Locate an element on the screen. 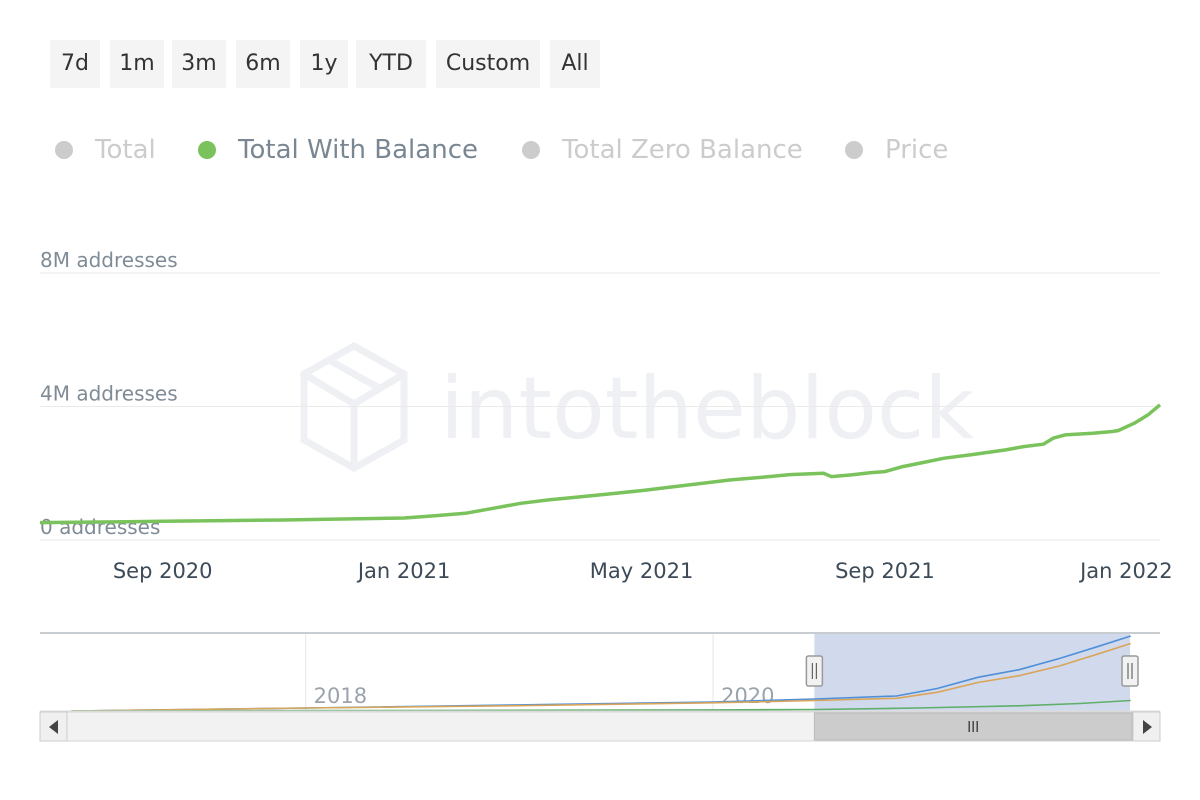 Image resolution: width=1200 pixels, height=800 pixels. navigator-gridlines is located at coordinates (509, 672).